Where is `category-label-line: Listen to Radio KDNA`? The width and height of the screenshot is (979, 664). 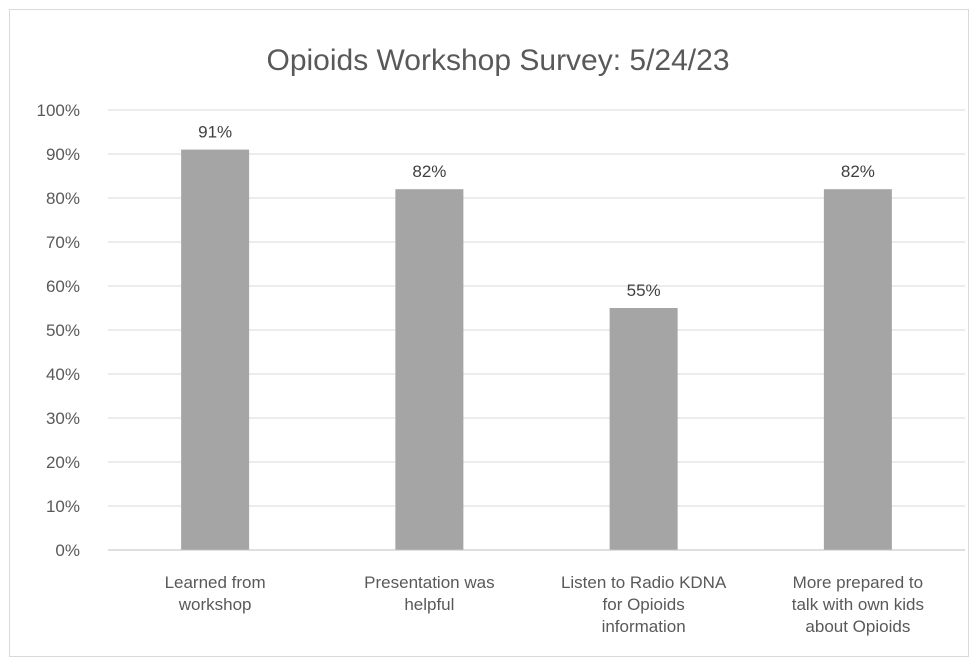
category-label-line: Listen to Radio KDNA is located at coordinates (644, 582).